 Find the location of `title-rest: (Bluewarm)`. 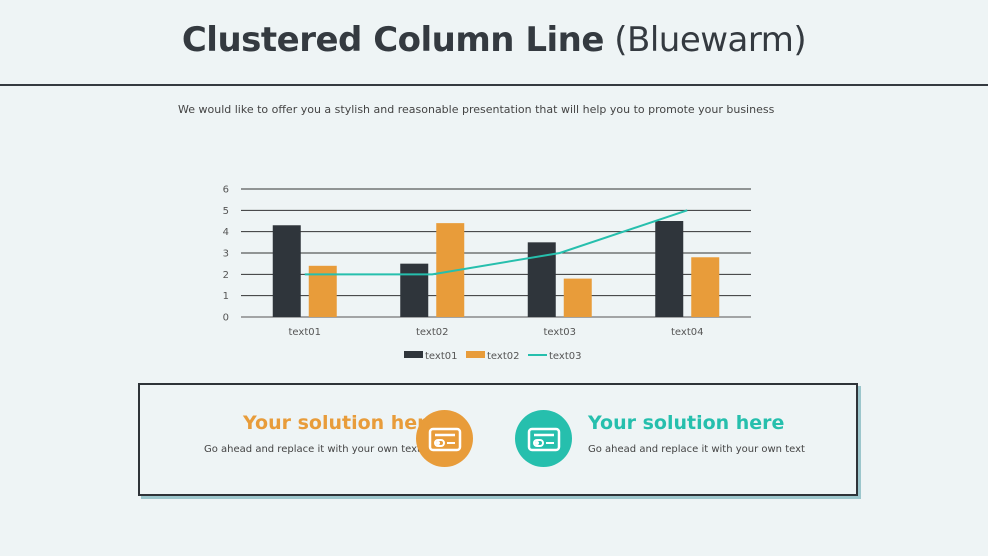

title-rest: (Bluewarm) is located at coordinates (705, 40).